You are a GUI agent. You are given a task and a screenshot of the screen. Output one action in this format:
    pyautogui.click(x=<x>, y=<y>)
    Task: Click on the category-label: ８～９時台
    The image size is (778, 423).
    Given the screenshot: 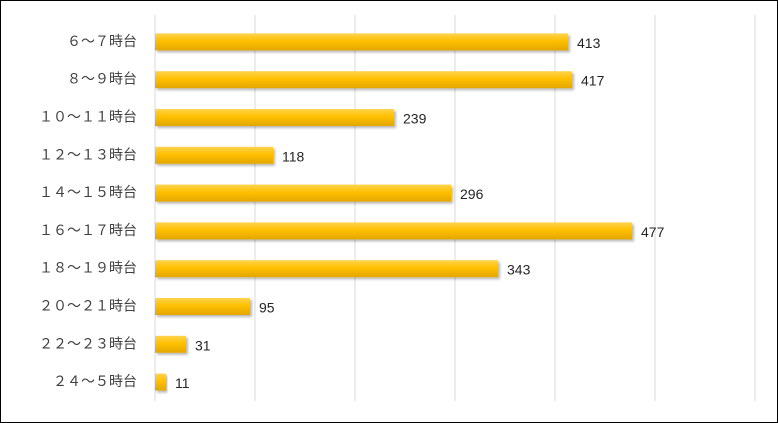 What is the action you would take?
    pyautogui.click(x=102, y=80)
    